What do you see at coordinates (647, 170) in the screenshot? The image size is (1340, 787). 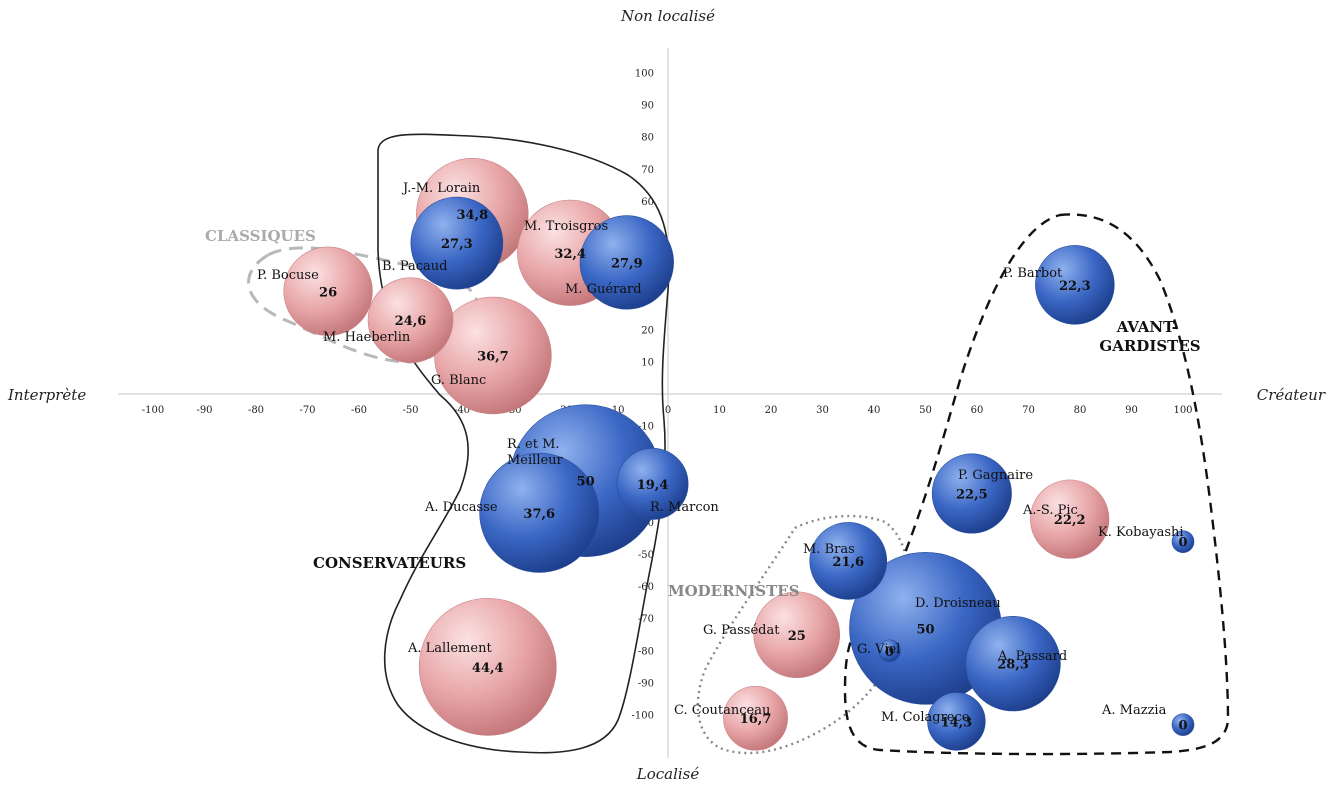 I see `y-tick-label: 70` at bounding box center [647, 170].